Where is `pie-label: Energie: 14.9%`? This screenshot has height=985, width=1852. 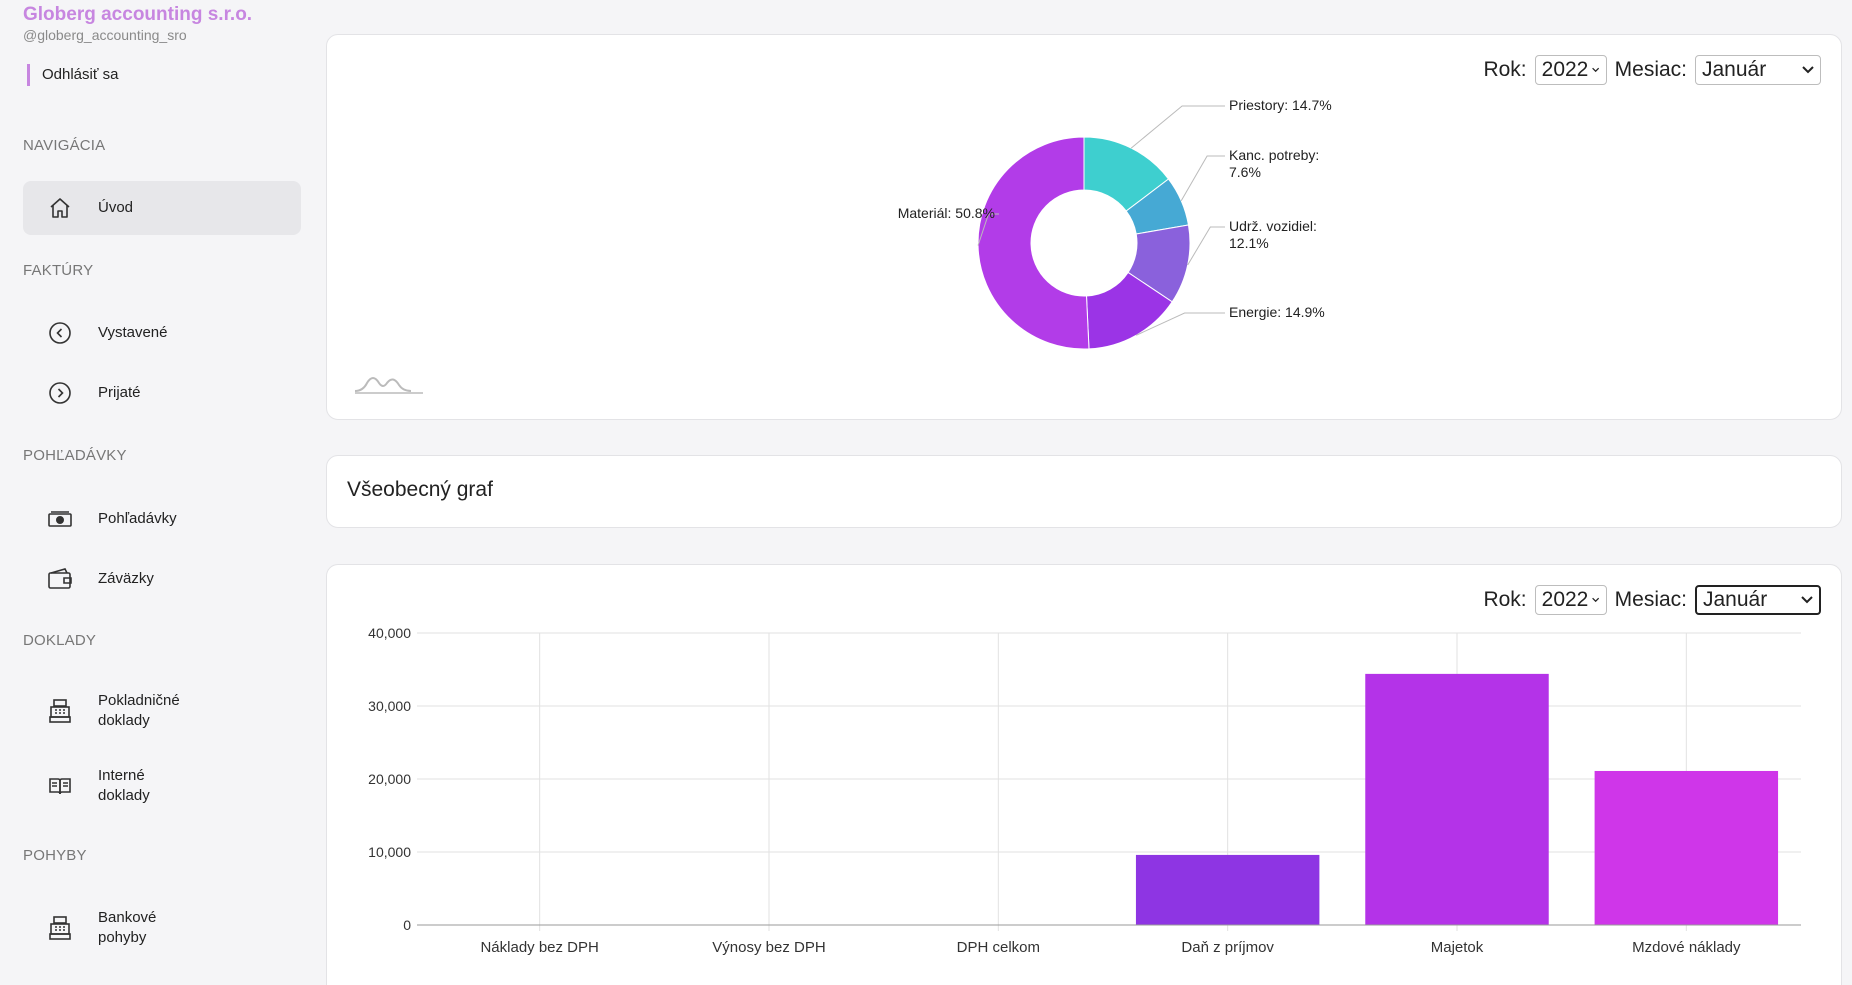
pie-label: Energie: 14.9% is located at coordinates (1277, 312).